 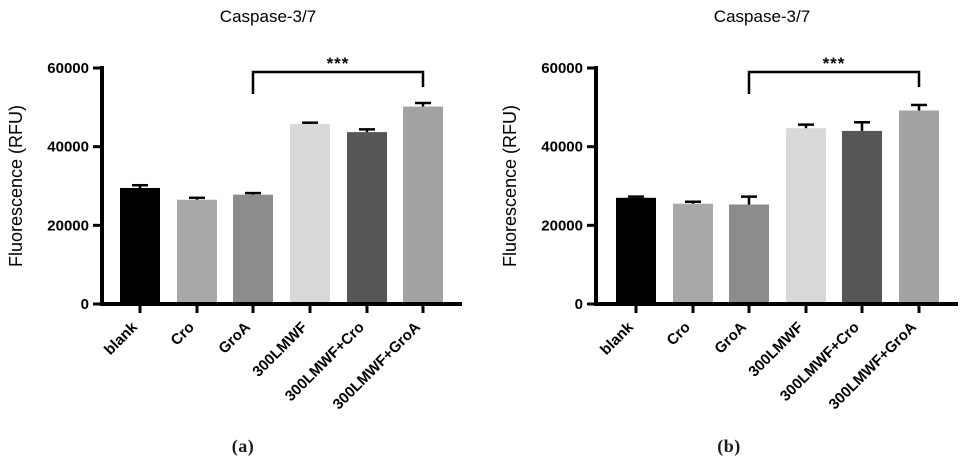 What do you see at coordinates (280, 350) in the screenshot?
I see `x-tick-label-300LMWF: 300LMWF` at bounding box center [280, 350].